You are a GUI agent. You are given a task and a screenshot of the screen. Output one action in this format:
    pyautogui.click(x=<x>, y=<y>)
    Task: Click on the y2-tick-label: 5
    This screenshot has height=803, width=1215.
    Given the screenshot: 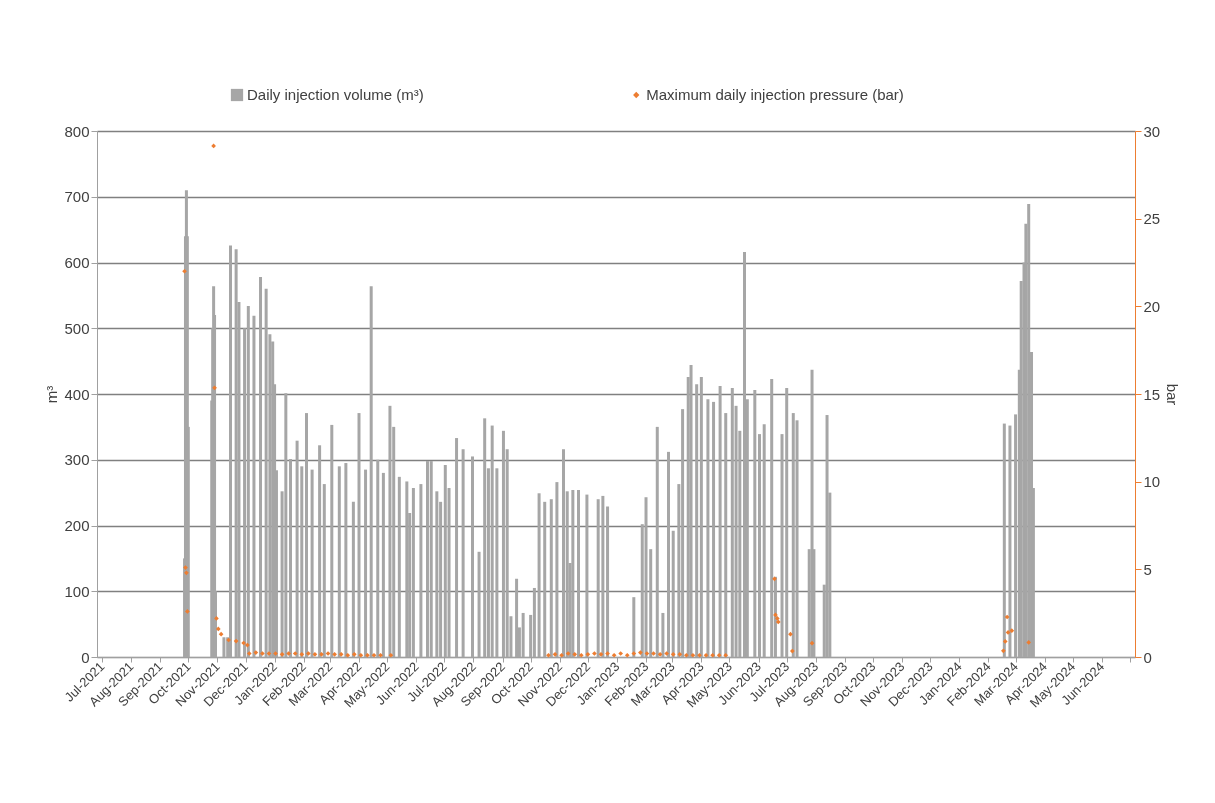 What is the action you would take?
    pyautogui.click(x=1147, y=569)
    